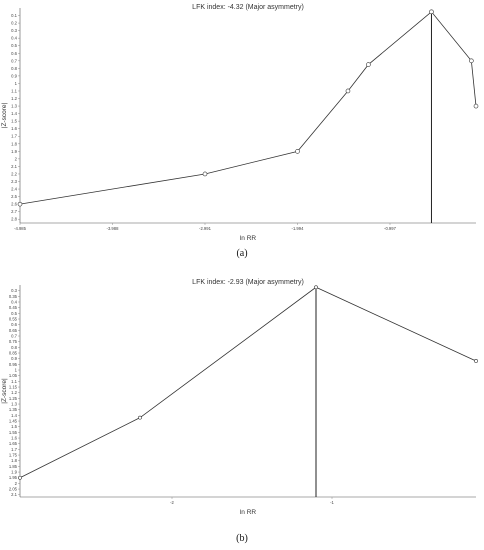  I want to click on chart-a-x-tick-label: -2.991, so click(205, 228).